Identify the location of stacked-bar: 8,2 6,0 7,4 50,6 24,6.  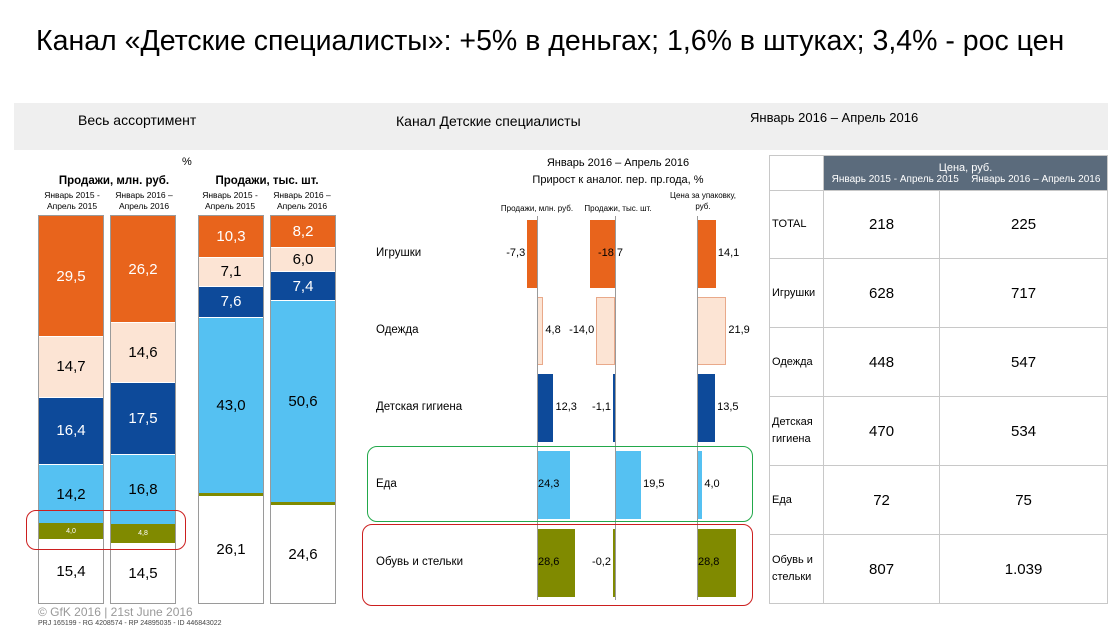
(303, 409).